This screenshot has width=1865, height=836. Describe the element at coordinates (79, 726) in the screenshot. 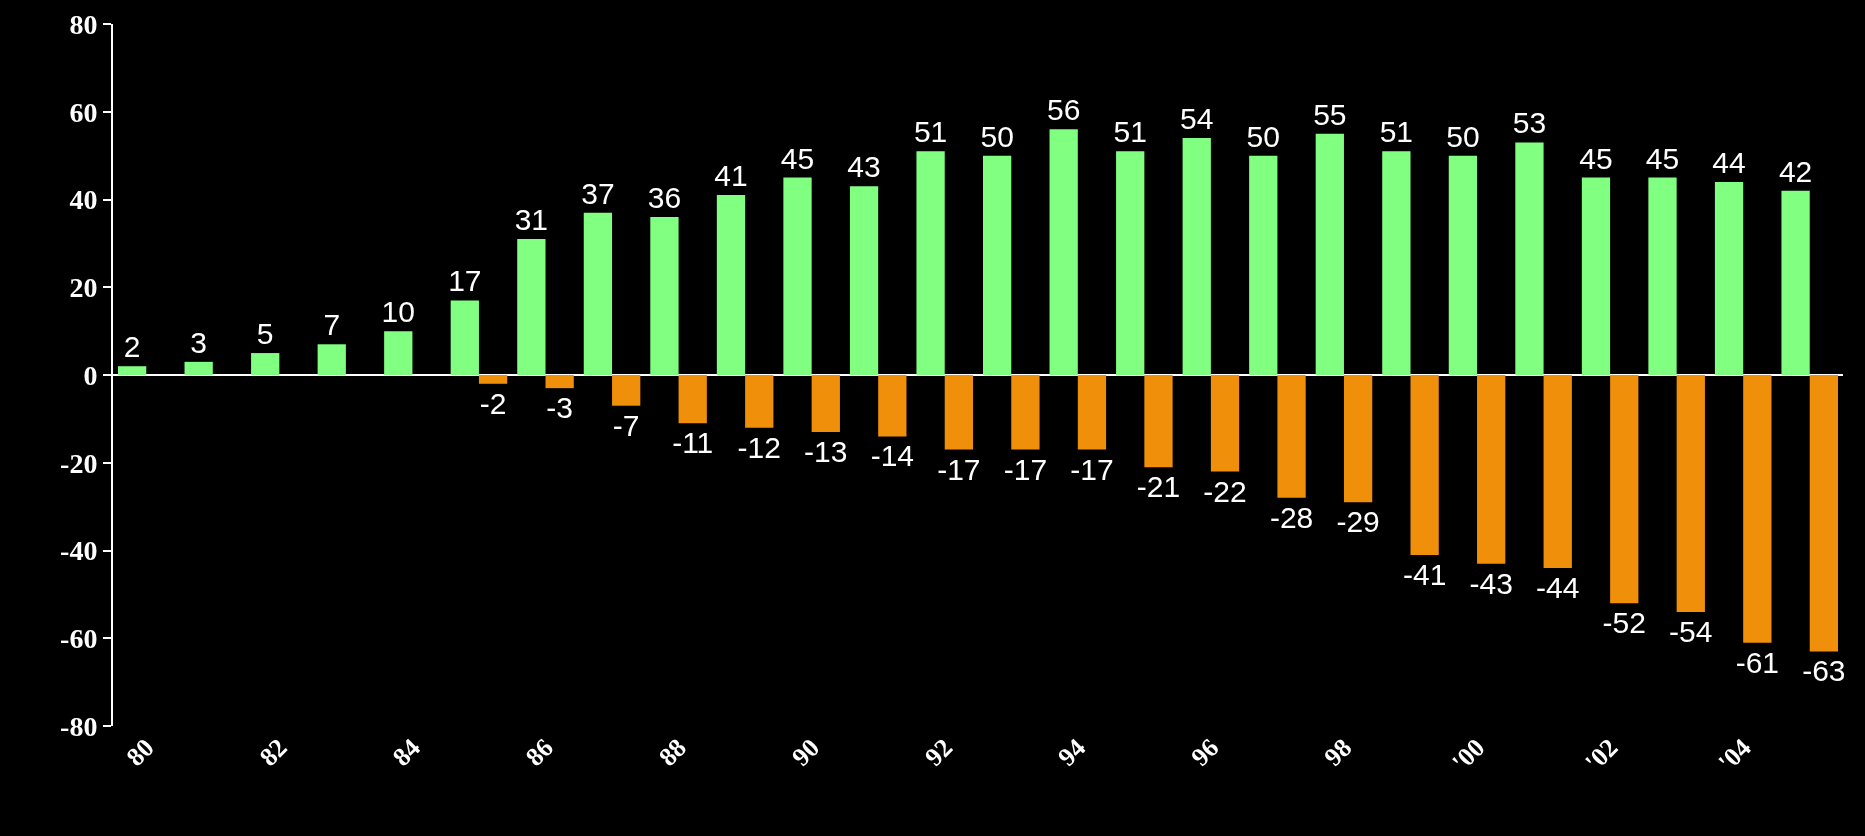

I see `y-tick-label: -80` at that location.